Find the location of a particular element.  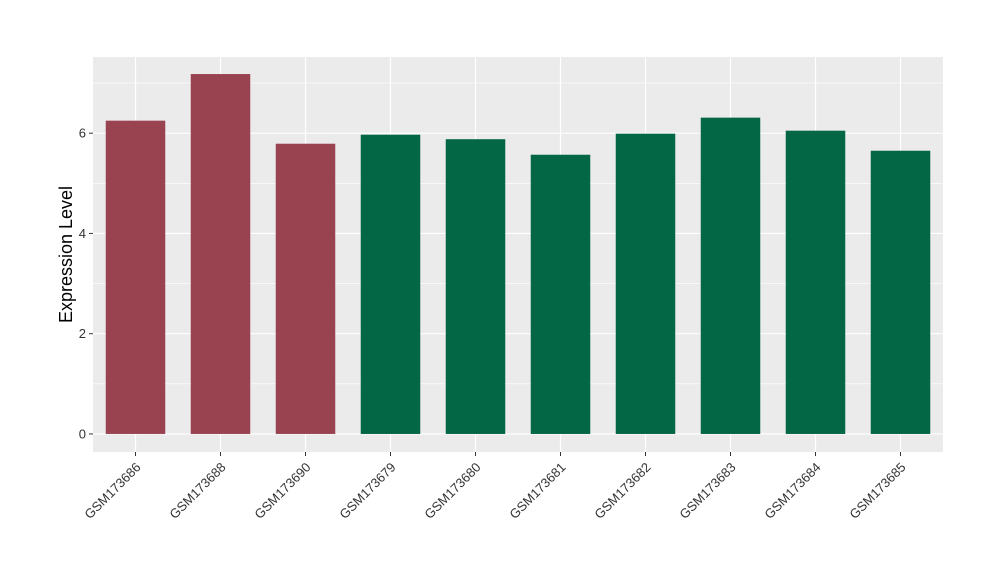

y-axis-title: Expression Level is located at coordinates (66, 254).